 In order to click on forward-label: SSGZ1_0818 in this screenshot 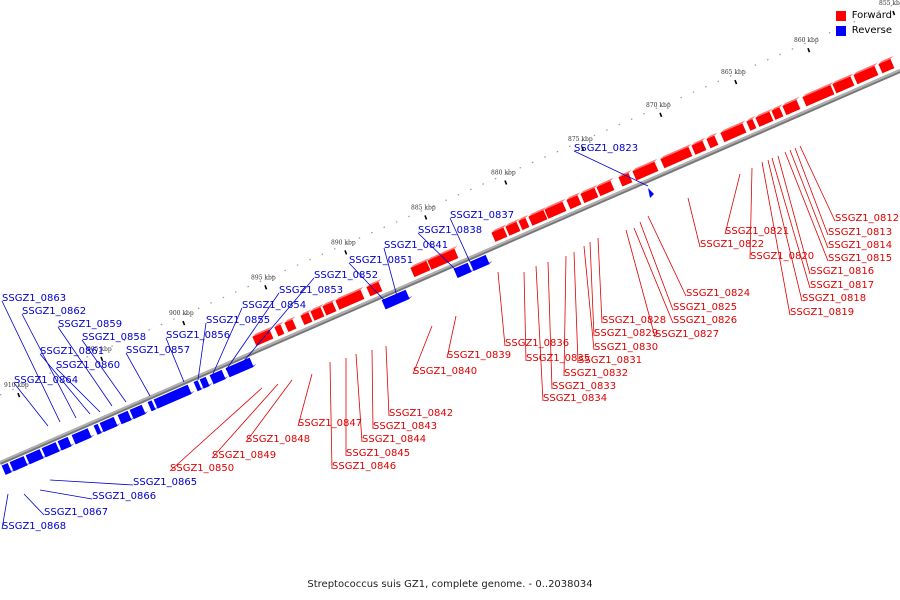, I will do `click(834, 298)`.